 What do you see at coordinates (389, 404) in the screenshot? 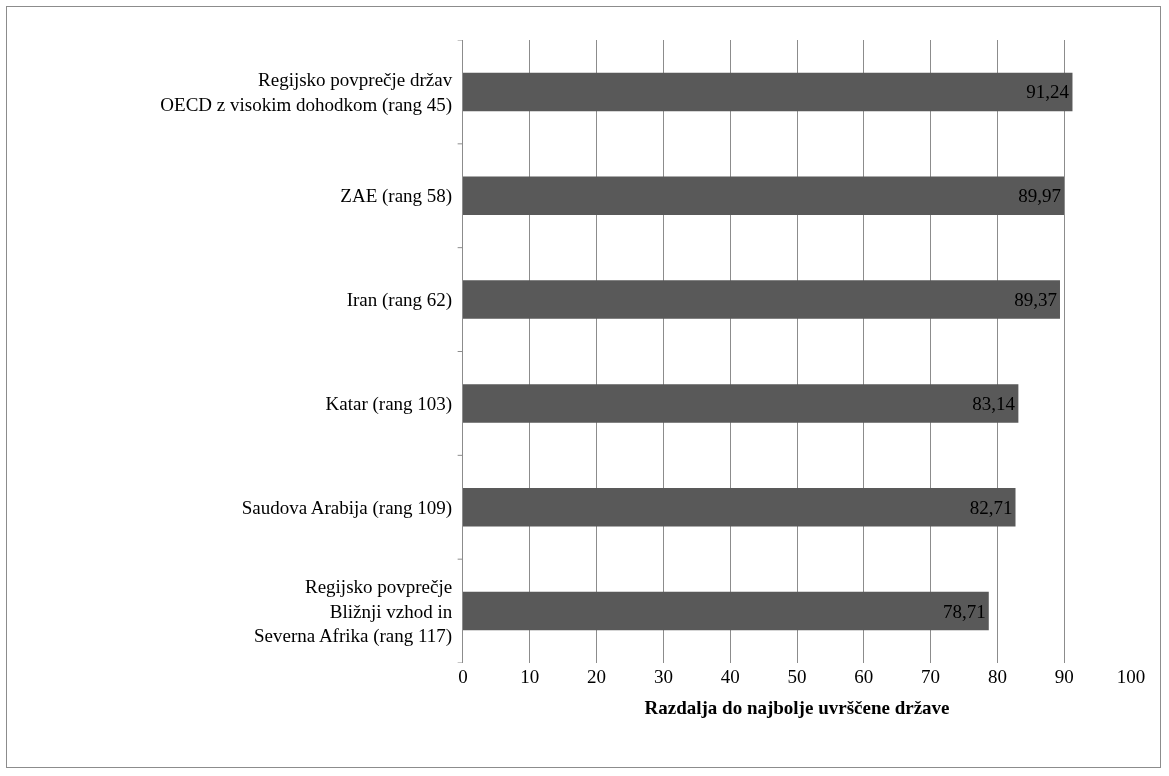
I see `y-tick-label: Katar (rang 103)` at bounding box center [389, 404].